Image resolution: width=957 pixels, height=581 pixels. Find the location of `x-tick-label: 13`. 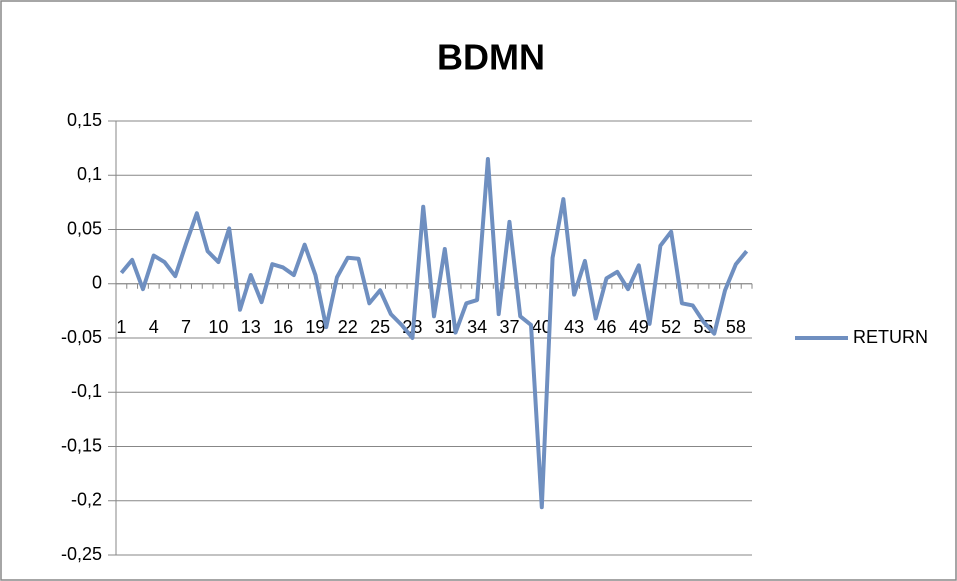

x-tick-label: 13 is located at coordinates (251, 327).